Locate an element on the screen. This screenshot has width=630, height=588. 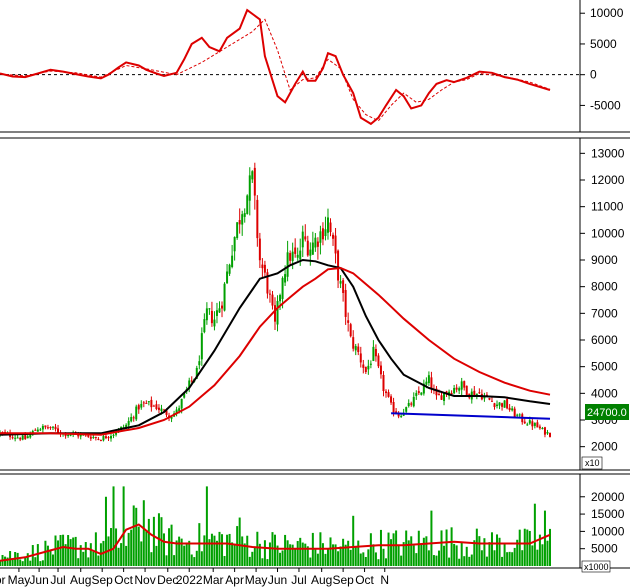
x-tick-label: Apr is located at coordinates (234, 580).